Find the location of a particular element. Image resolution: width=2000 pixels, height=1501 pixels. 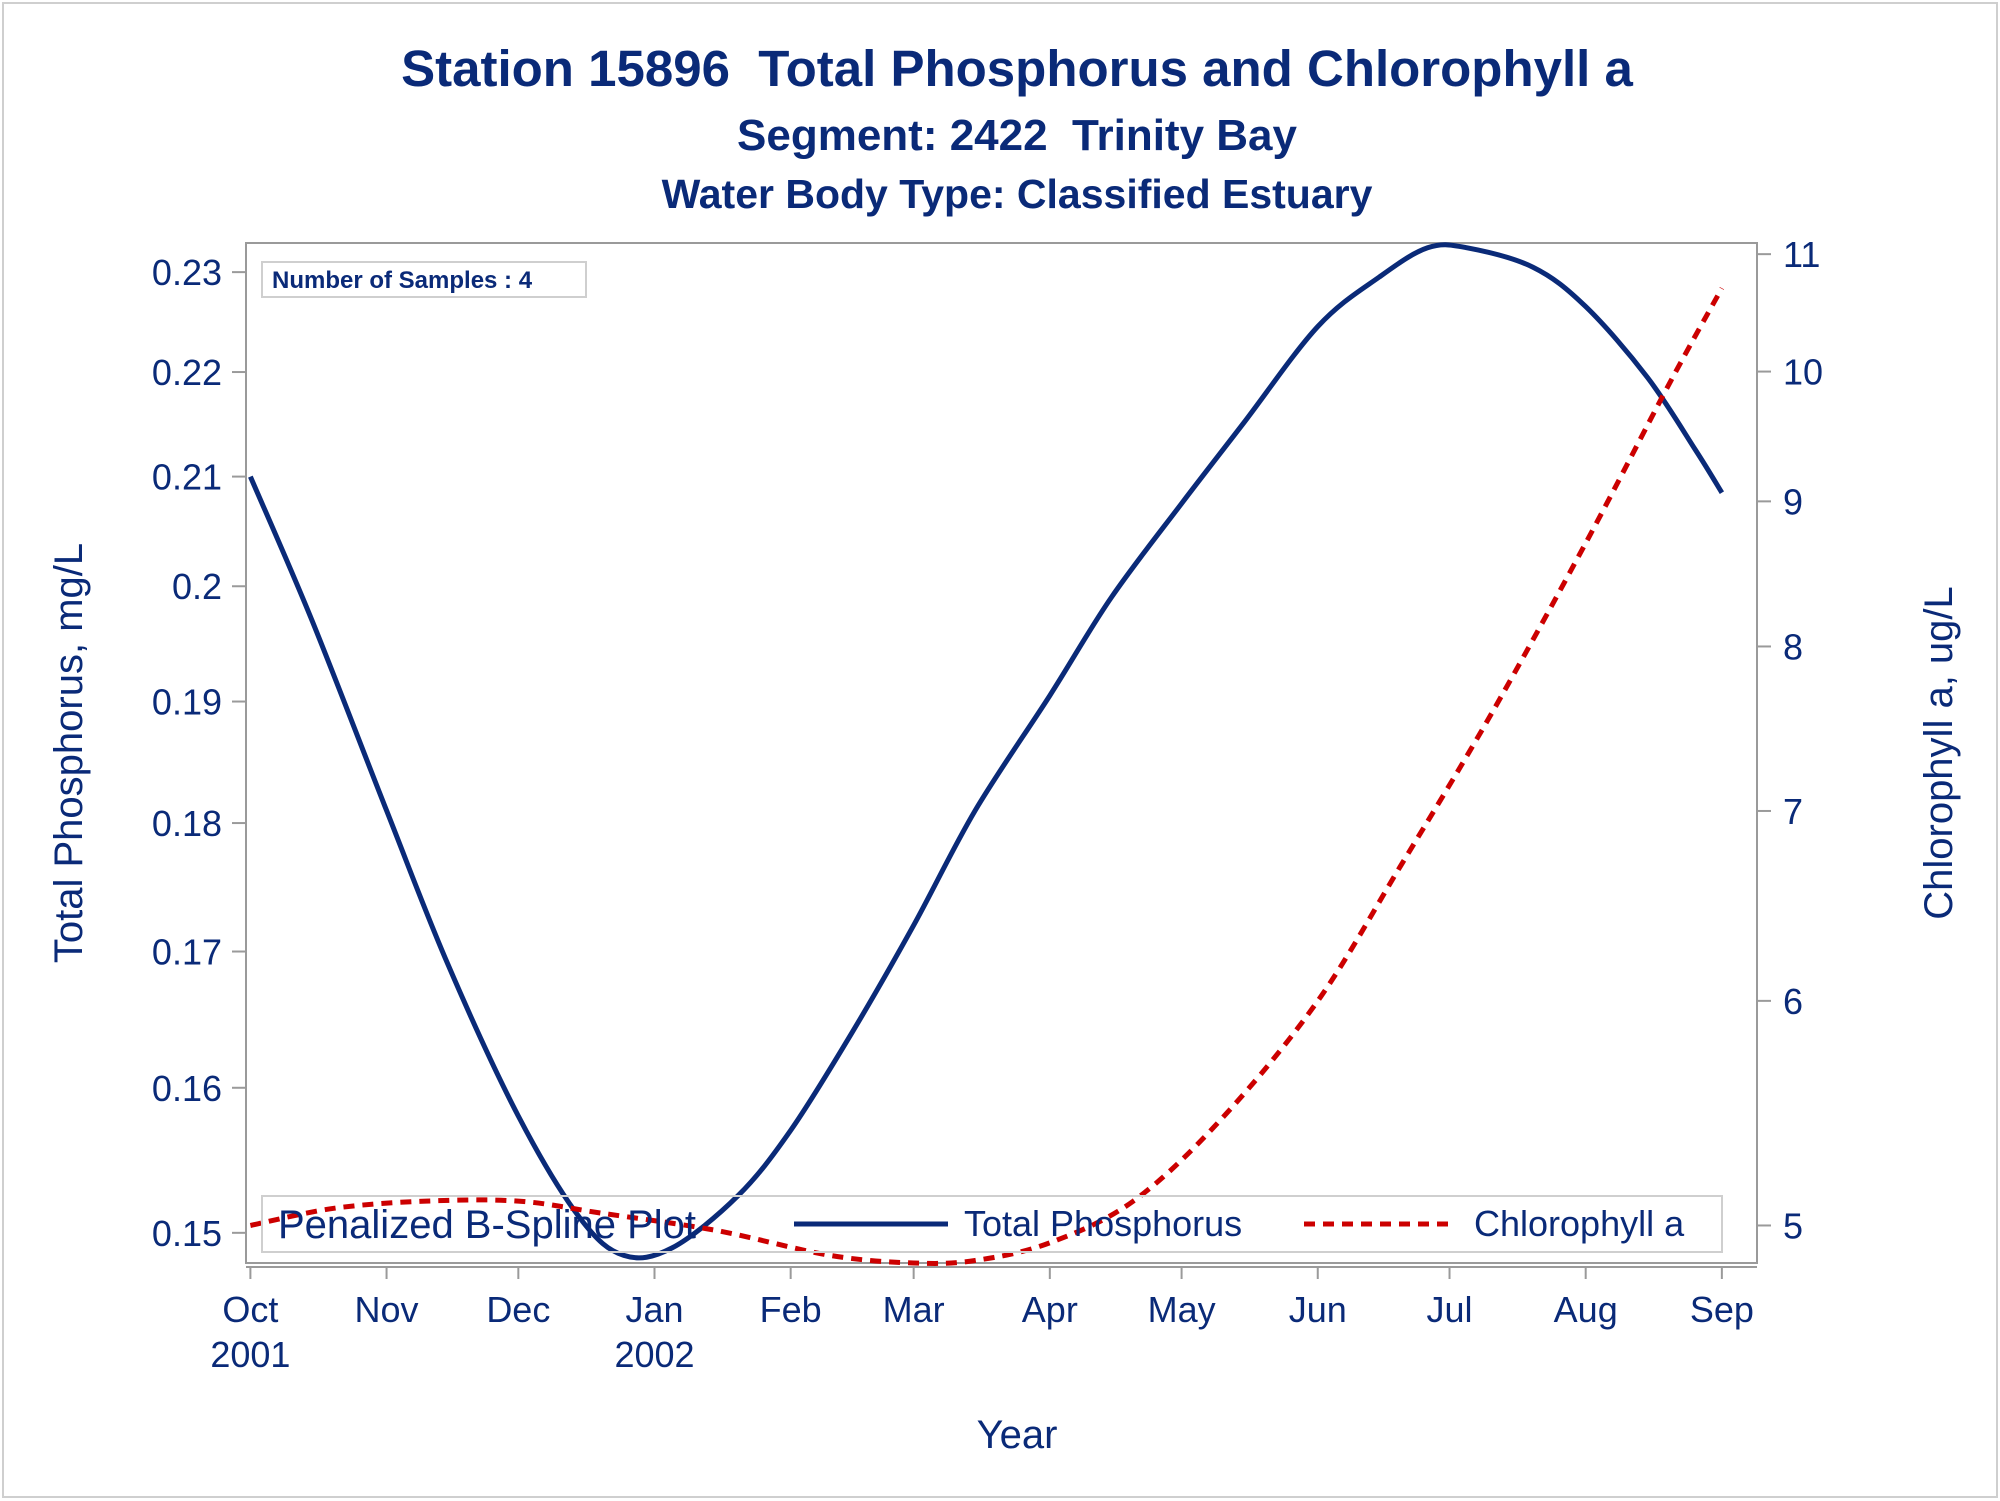

y-right-tick-label-10: 10 is located at coordinates (1803, 372).